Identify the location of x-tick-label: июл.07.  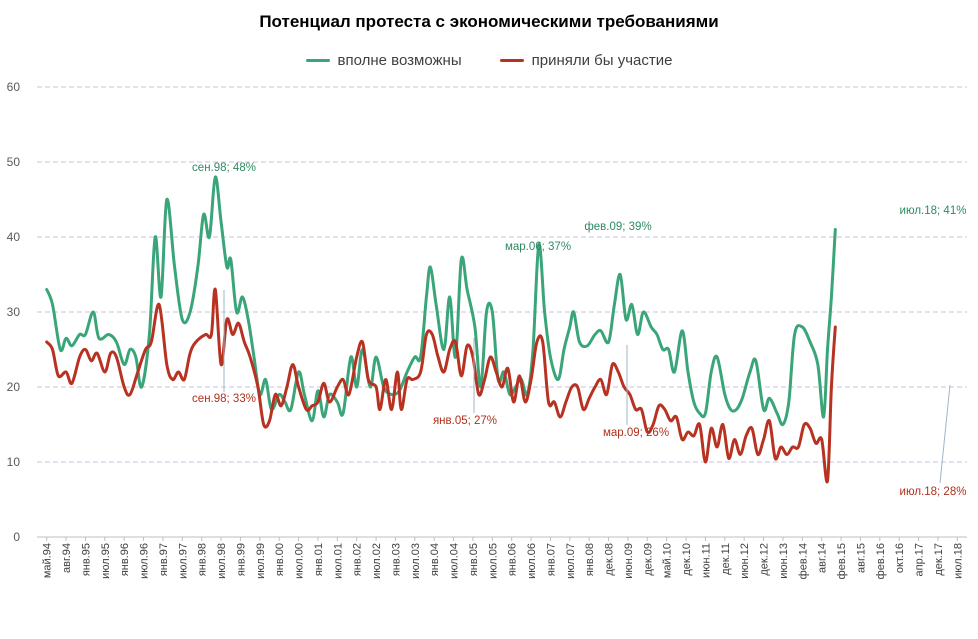
(571, 561).